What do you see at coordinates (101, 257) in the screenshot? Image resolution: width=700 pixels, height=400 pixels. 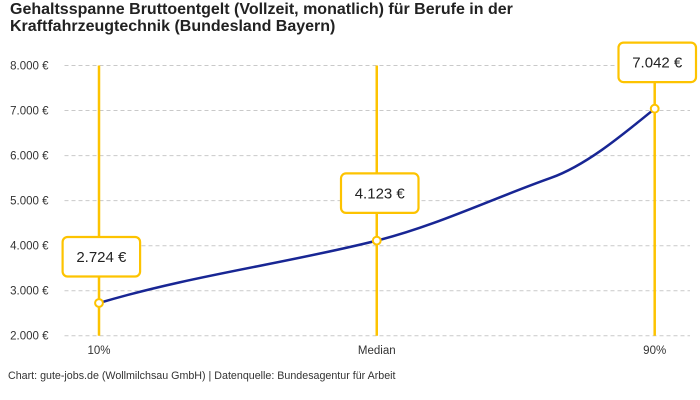 I see `svg-text: 2.724 €` at bounding box center [101, 257].